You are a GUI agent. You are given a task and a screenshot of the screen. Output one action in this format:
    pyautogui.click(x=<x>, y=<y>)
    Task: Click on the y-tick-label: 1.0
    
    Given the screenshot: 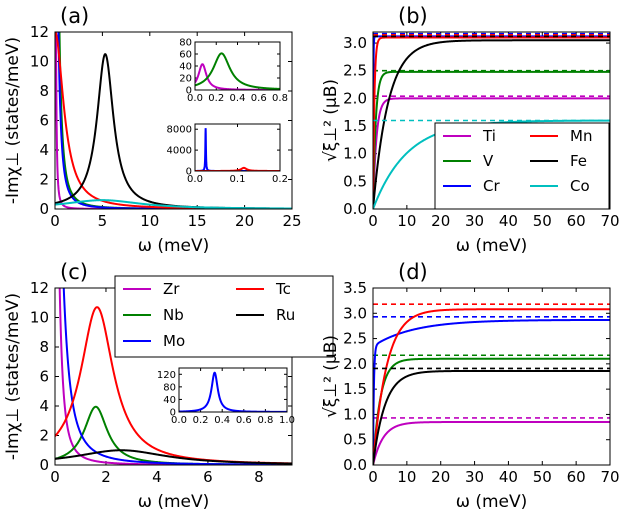 What is the action you would take?
    pyautogui.click(x=355, y=414)
    